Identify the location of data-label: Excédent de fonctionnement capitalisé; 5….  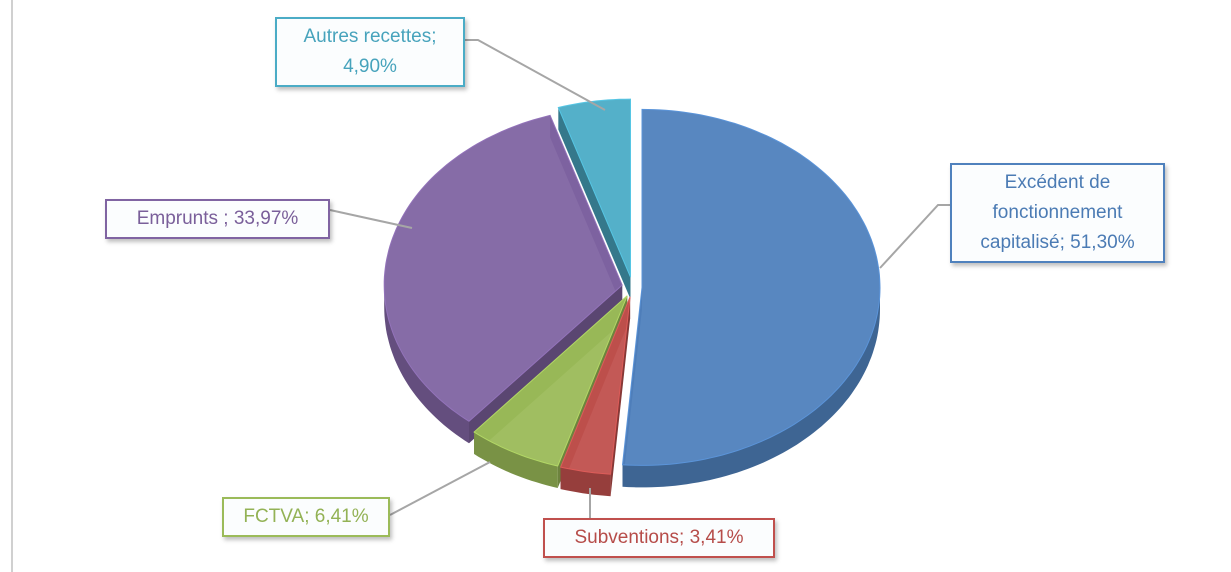
(1057, 213).